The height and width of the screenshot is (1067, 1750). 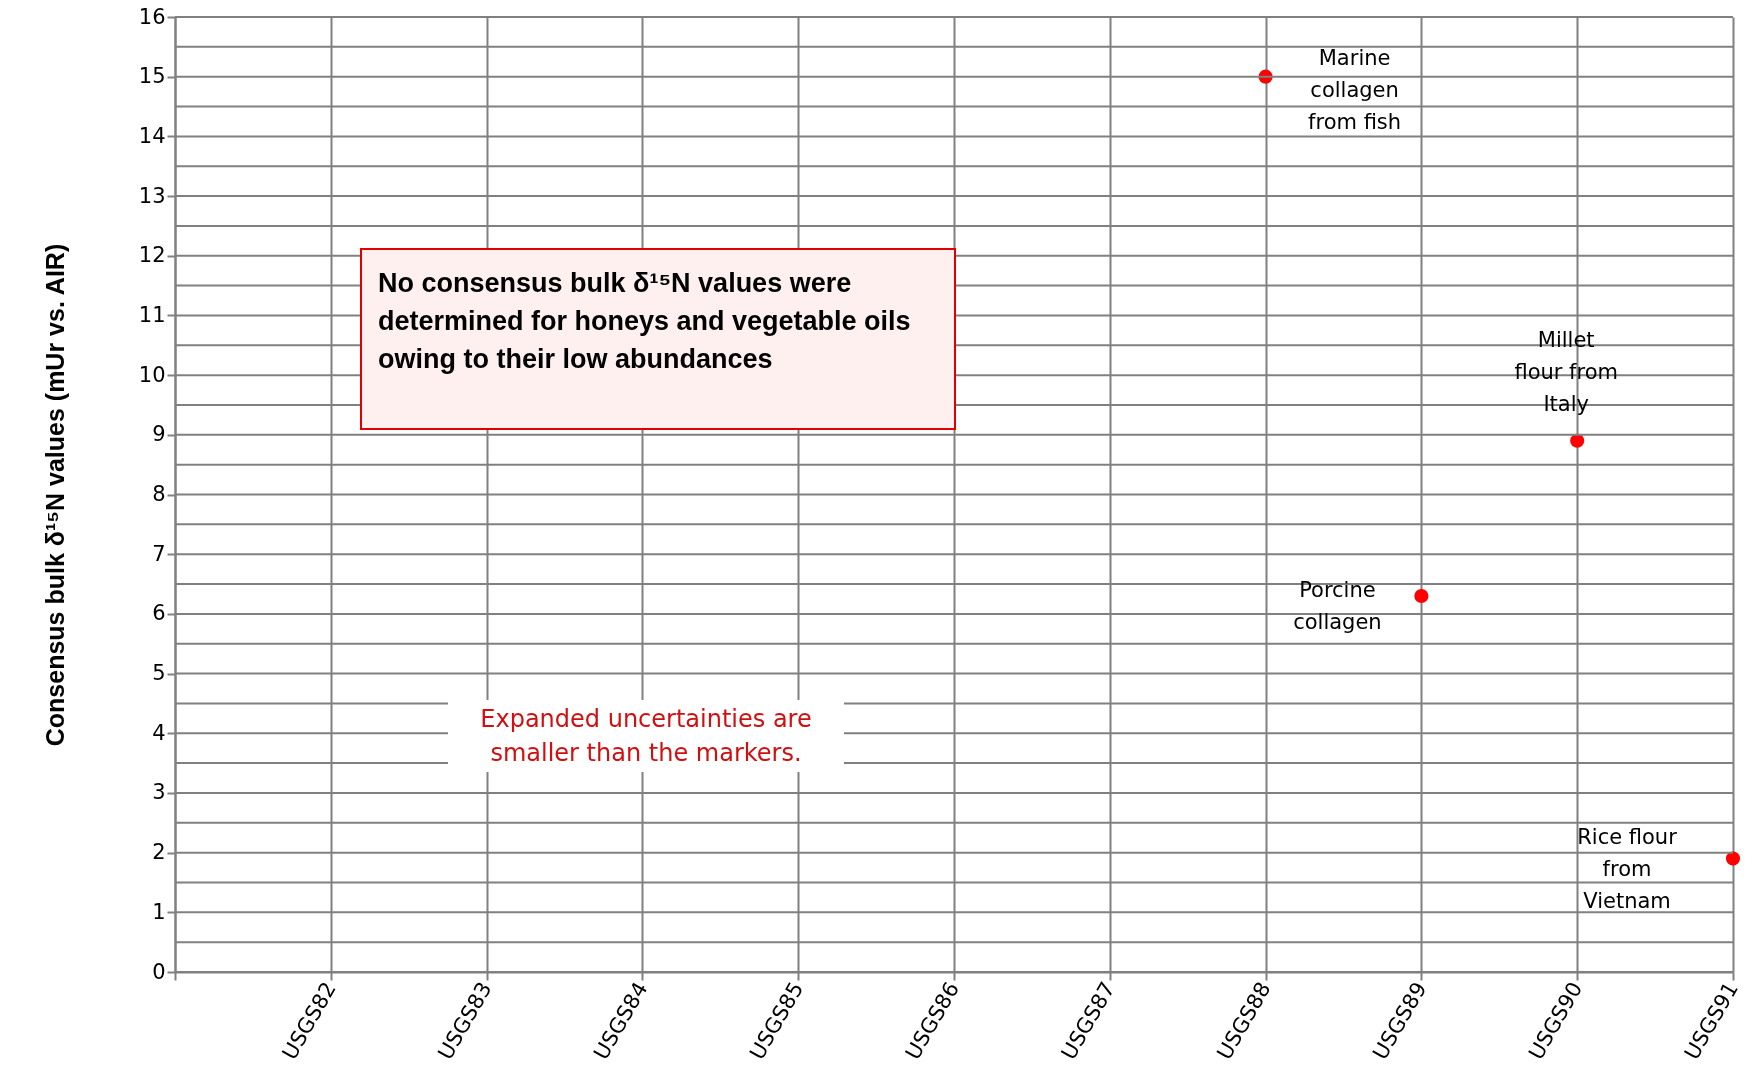 What do you see at coordinates (152, 195) in the screenshot?
I see `y-tick-label: 13` at bounding box center [152, 195].